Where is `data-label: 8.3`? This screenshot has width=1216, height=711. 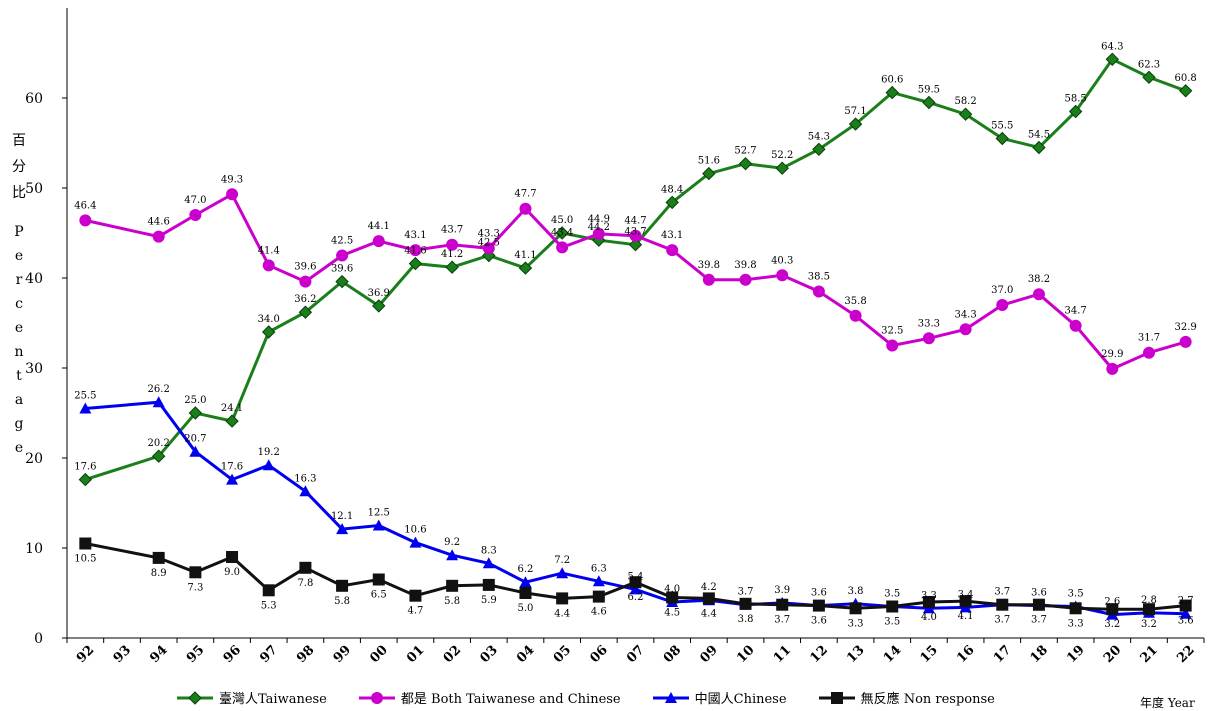
data-label: 8.3 is located at coordinates (489, 550).